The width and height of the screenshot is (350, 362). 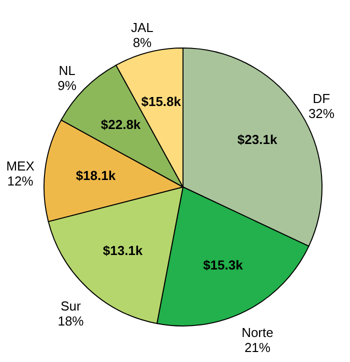 I want to click on data-label: 8%, so click(x=142, y=42).